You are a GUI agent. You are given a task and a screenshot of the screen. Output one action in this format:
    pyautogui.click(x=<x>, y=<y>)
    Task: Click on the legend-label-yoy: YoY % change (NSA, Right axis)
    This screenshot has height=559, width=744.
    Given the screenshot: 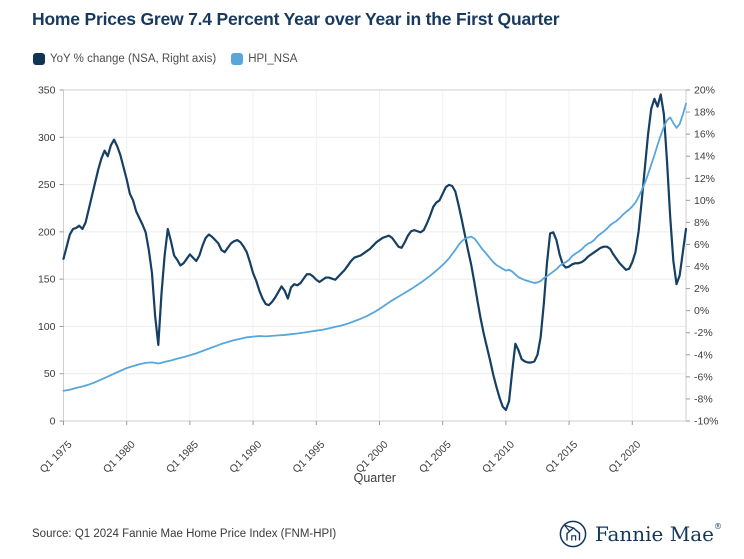 What is the action you would take?
    pyautogui.click(x=133, y=59)
    